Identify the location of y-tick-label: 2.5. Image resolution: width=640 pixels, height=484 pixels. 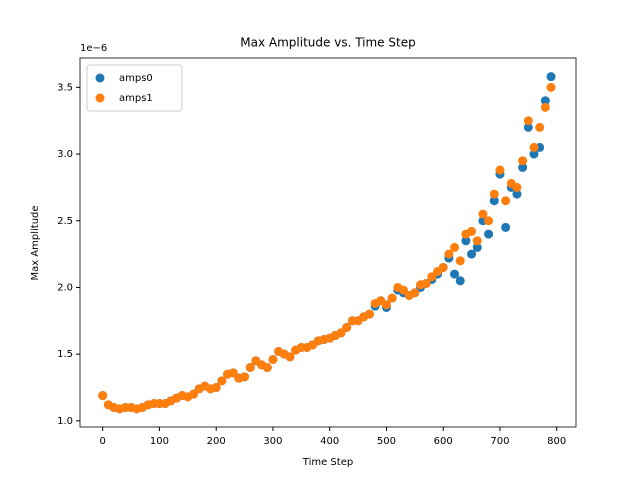
(65, 221).